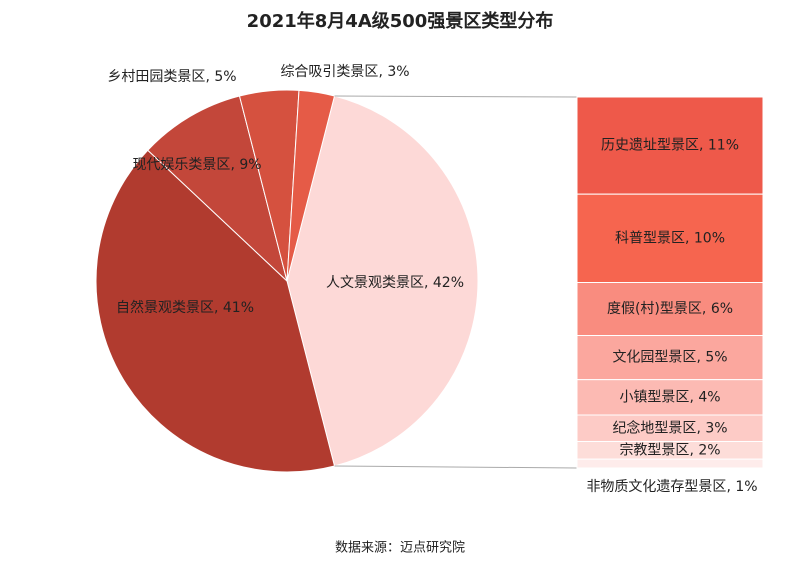 This screenshot has width=800, height=566. Describe the element at coordinates (654, 450) in the screenshot. I see `label-name: 宗教型景区` at that location.